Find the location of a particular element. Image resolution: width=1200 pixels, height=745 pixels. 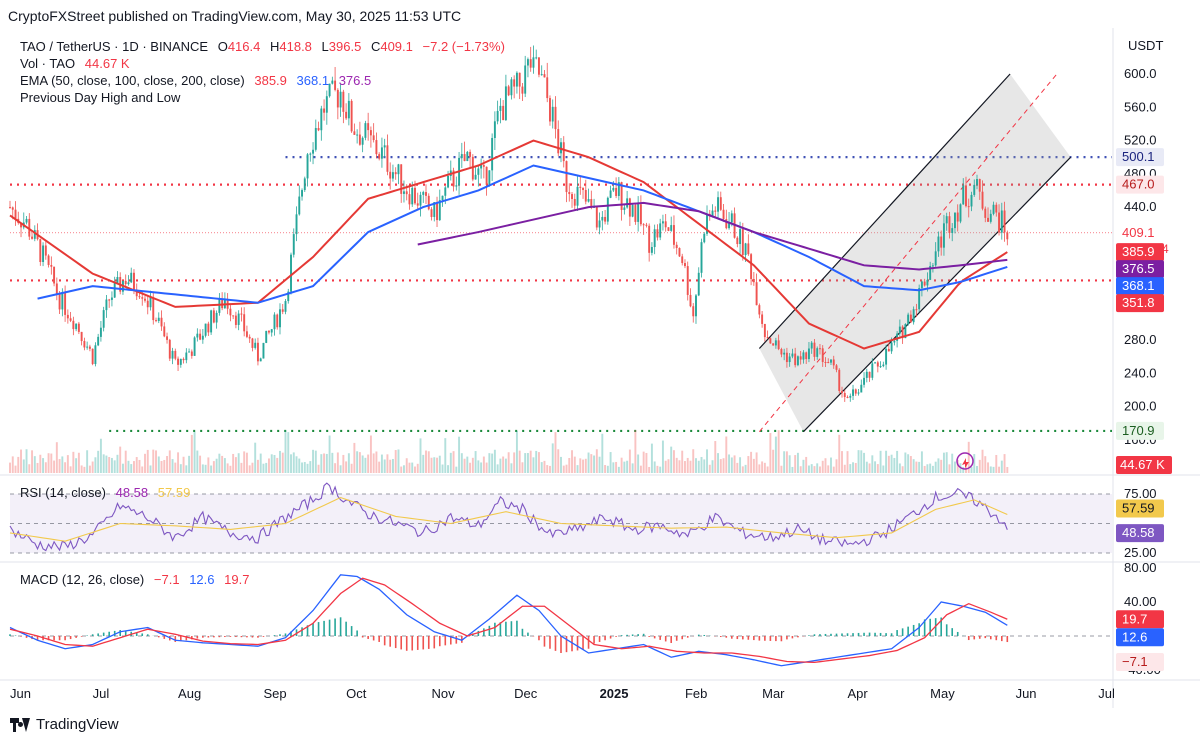

price-label: 170.9 is located at coordinates (1138, 430).